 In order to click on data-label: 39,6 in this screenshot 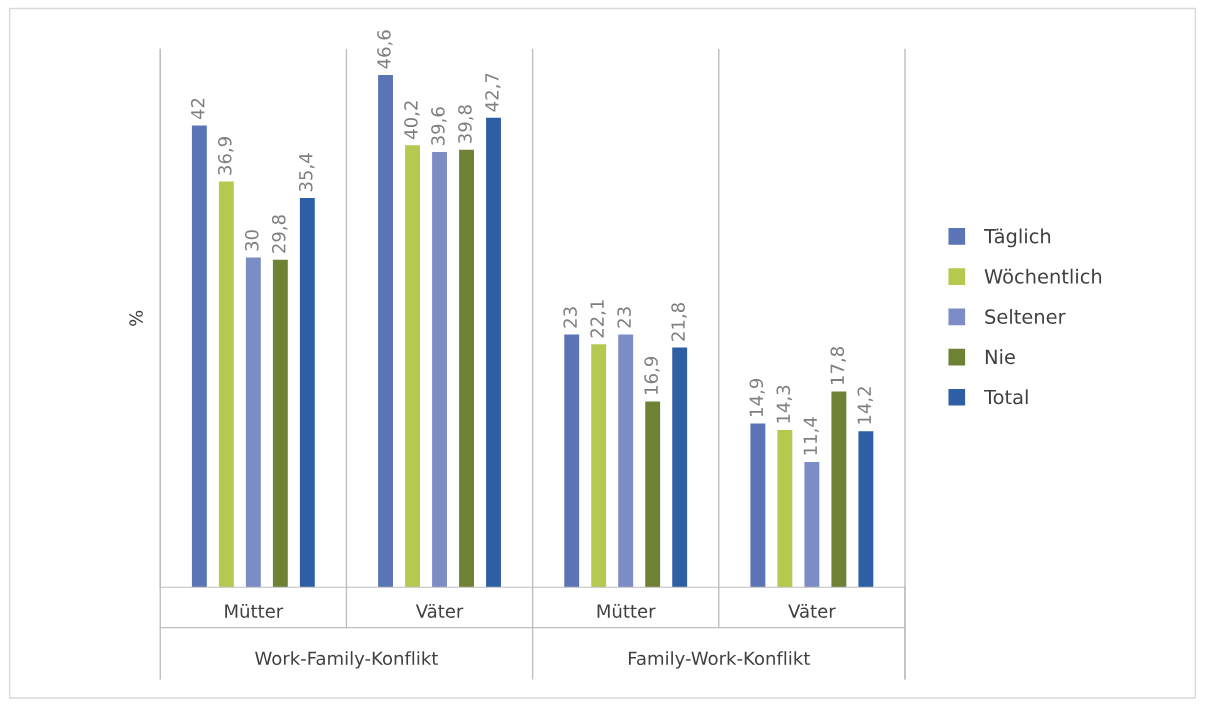, I will do `click(439, 126)`.